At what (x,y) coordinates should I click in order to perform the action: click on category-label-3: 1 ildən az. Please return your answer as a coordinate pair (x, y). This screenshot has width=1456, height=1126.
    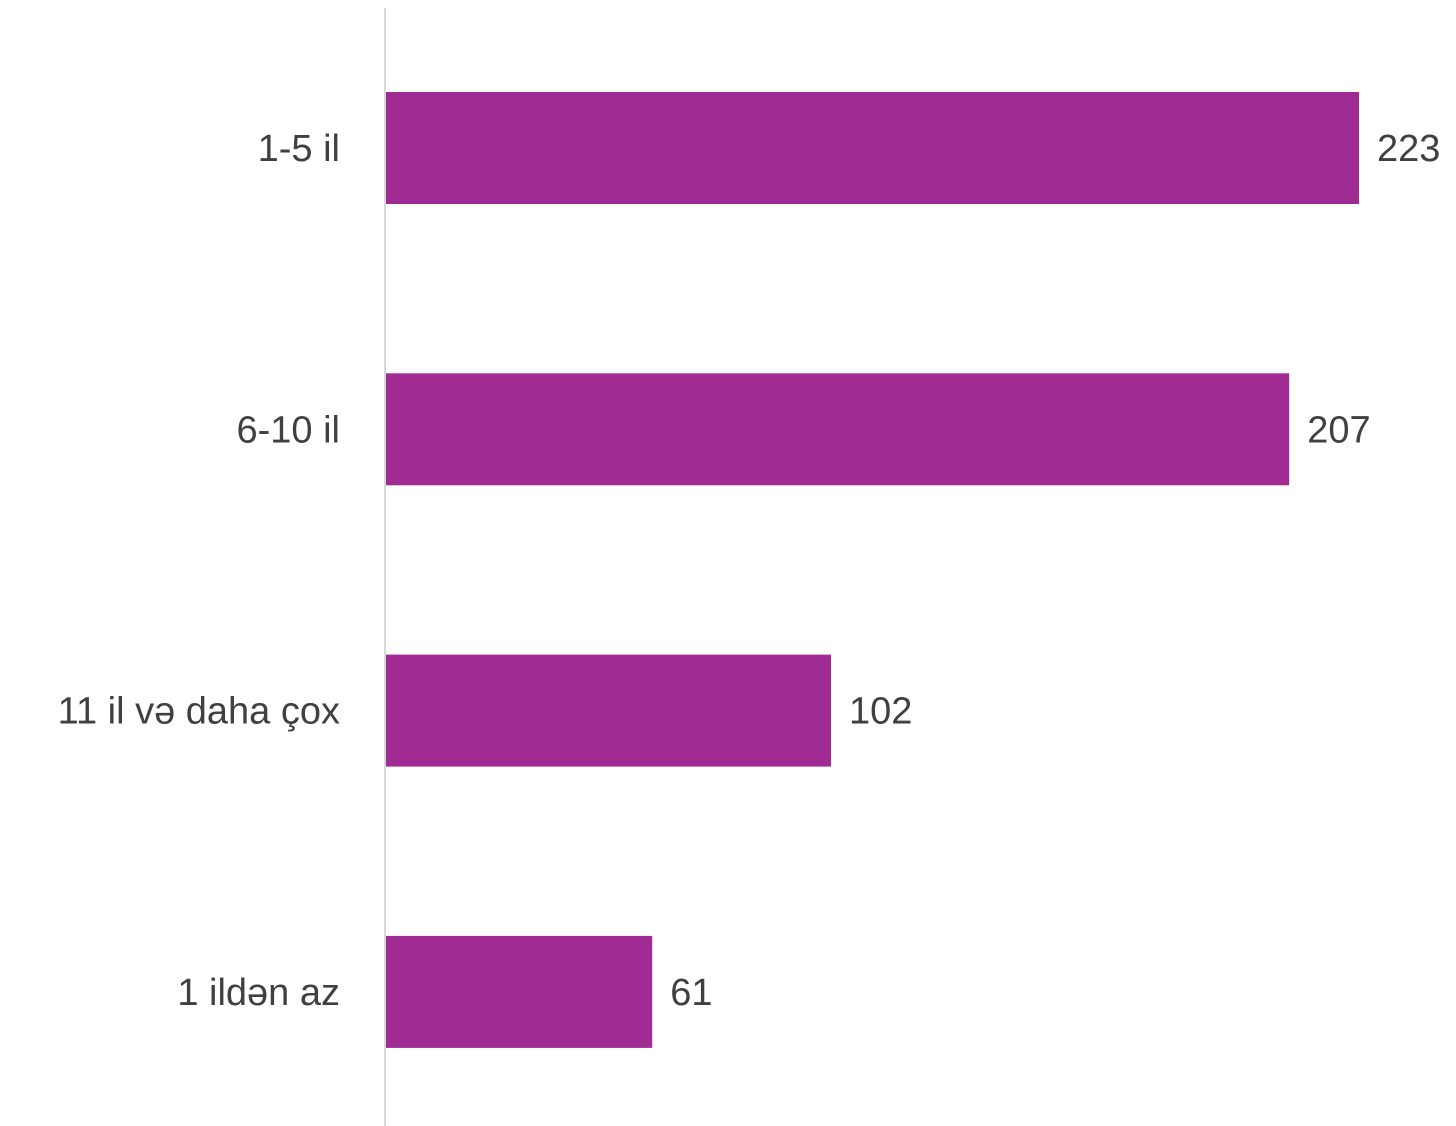
    Looking at the image, I should click on (258, 993).